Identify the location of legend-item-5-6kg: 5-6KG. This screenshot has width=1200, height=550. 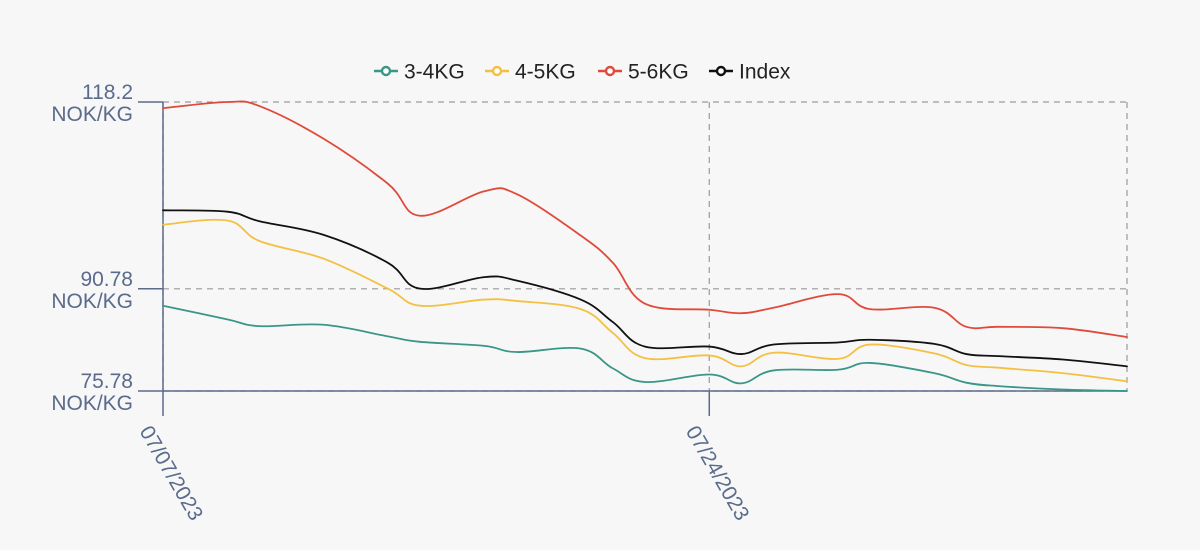
(643, 72).